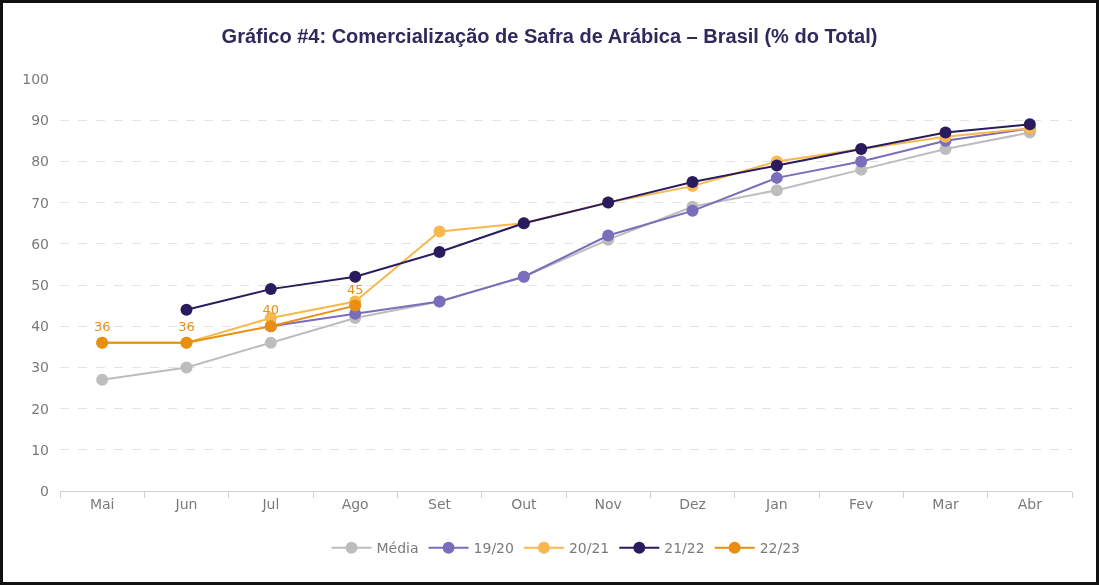  What do you see at coordinates (35, 78) in the screenshot?
I see `y-tick-label: 100` at bounding box center [35, 78].